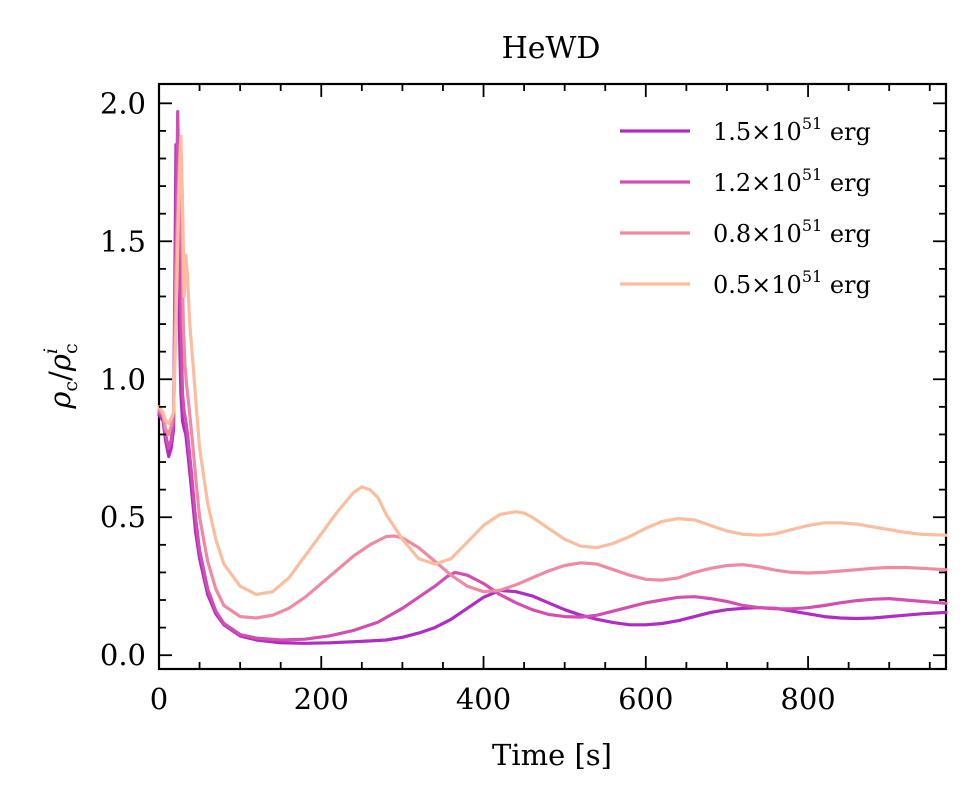  What do you see at coordinates (807, 699) in the screenshot?
I see `x-tick-label: 800` at bounding box center [807, 699].